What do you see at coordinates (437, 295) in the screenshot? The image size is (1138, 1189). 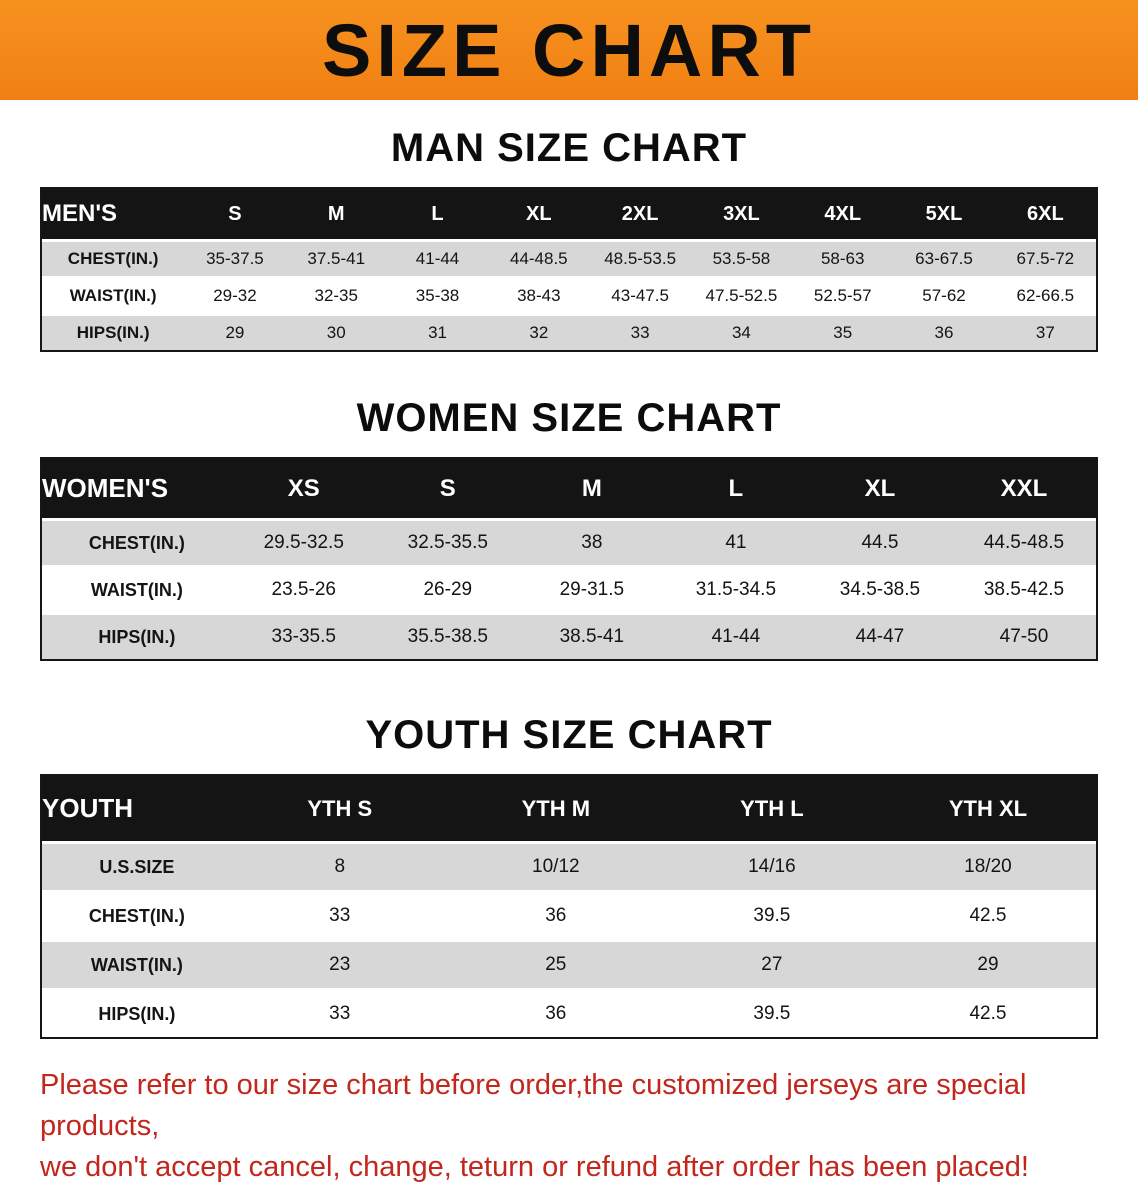 I see `table-cell: 35-38` at bounding box center [437, 295].